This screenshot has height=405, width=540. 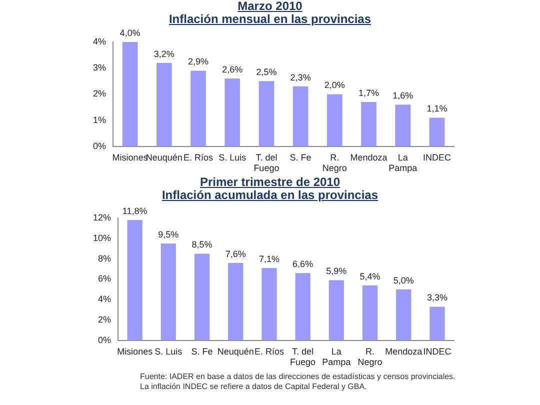 I want to click on data-label: 6,6%, so click(x=303, y=264).